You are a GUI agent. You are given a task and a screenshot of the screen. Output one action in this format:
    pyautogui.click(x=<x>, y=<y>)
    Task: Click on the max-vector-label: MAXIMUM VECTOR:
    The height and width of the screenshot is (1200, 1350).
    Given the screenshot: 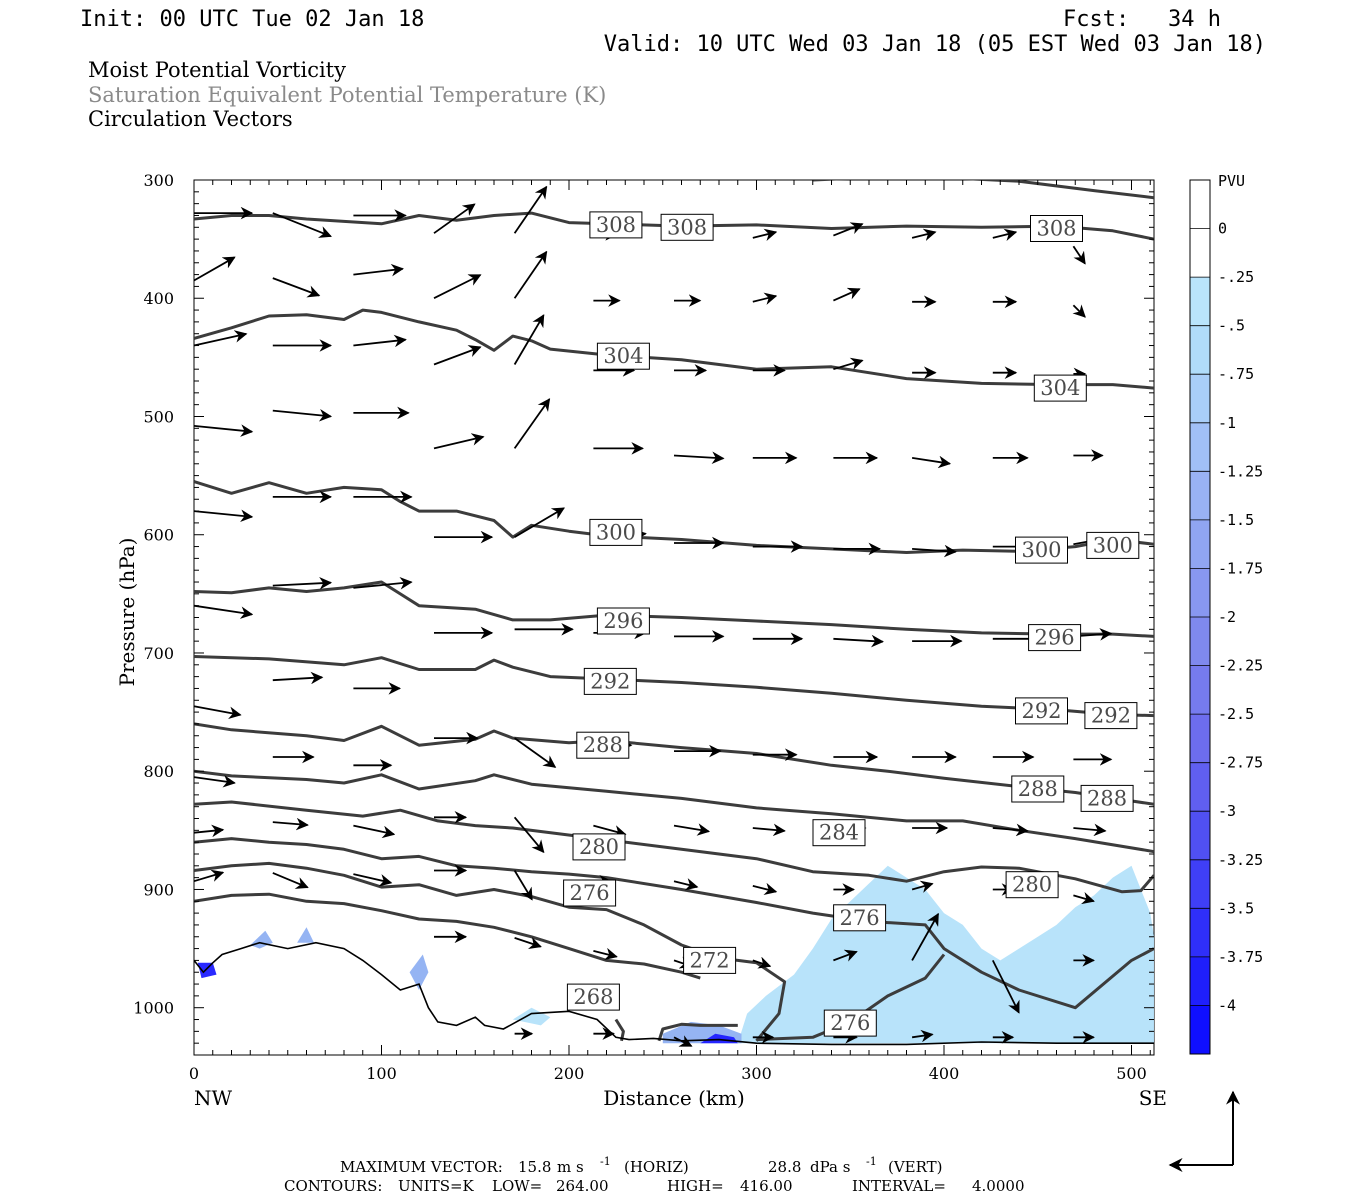 What is the action you would take?
    pyautogui.click(x=421, y=1167)
    